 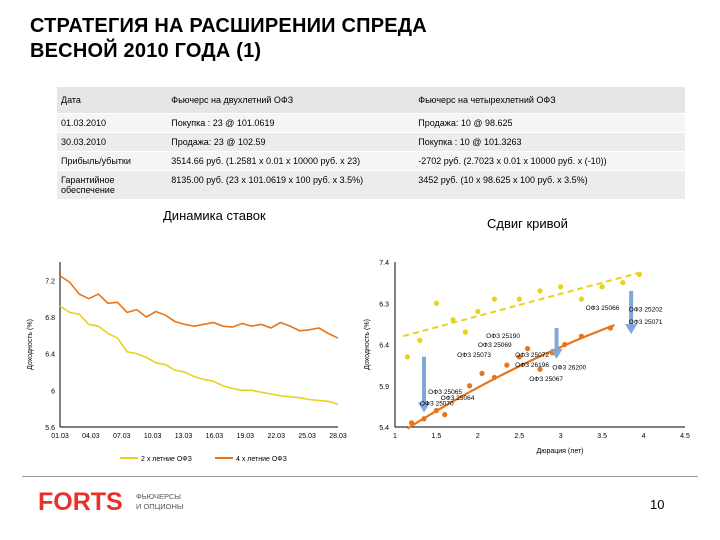 What do you see at coordinates (549, 100) in the screenshot?
I see `header-cell-4y: Фьючерс на четырехлетний ОФЗ` at bounding box center [549, 100].